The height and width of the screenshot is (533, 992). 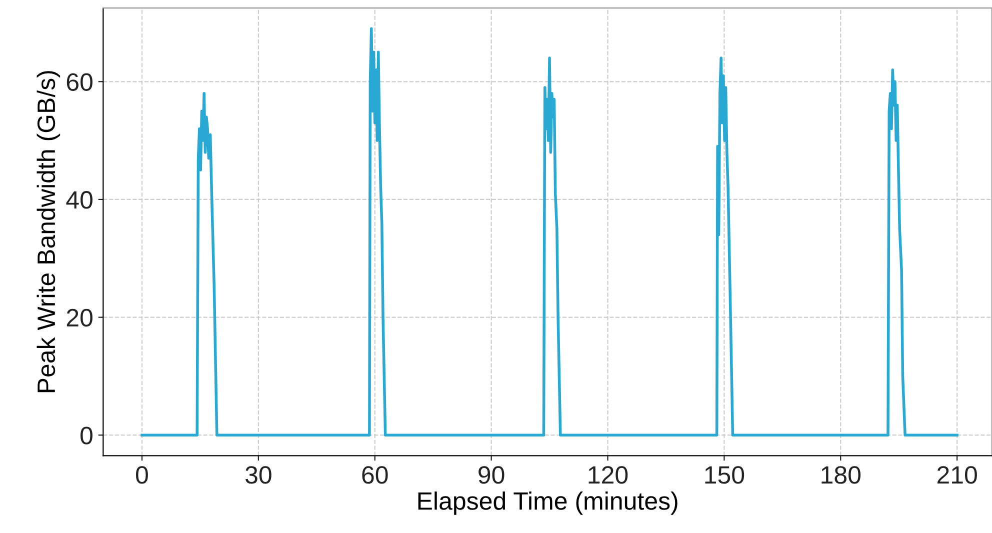 I want to click on y-tick-label: 20, so click(x=79, y=317).